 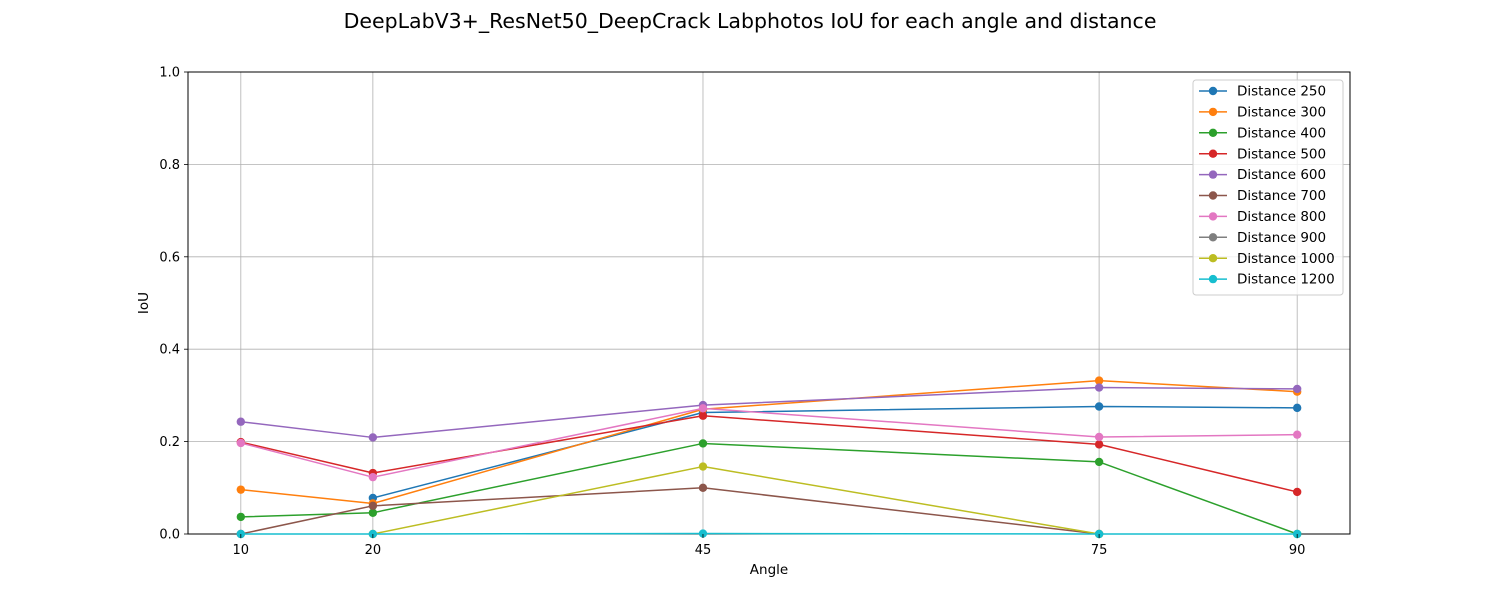 I want to click on legend-label-distance-500: Distance 500, so click(x=1281, y=154).